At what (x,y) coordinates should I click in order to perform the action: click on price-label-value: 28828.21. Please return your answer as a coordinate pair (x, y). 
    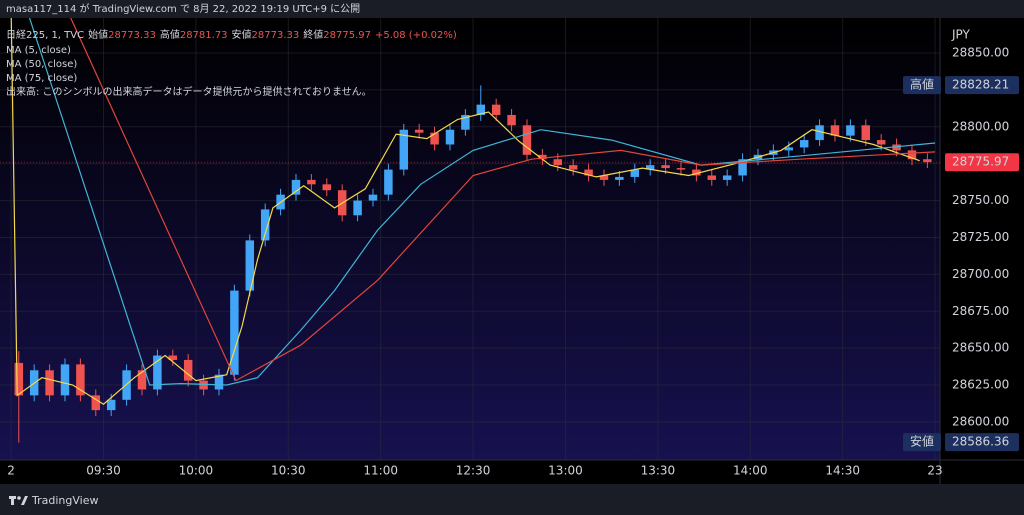
    Looking at the image, I should click on (980, 85).